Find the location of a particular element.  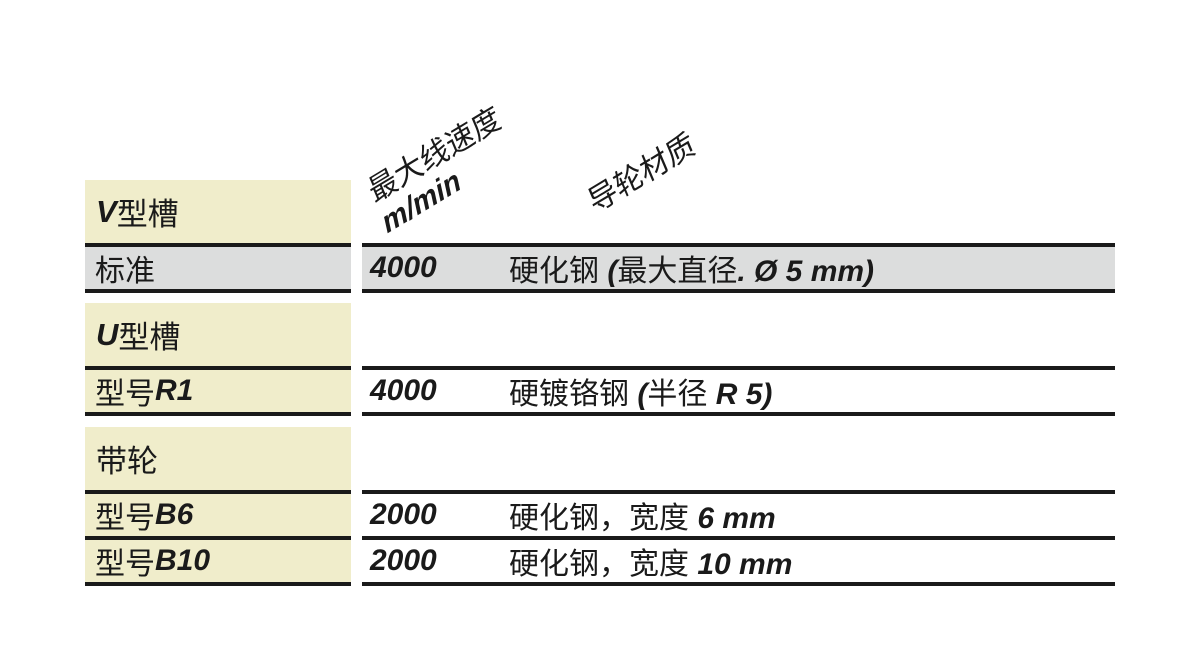

row-label-latin: B6 is located at coordinates (174, 514).